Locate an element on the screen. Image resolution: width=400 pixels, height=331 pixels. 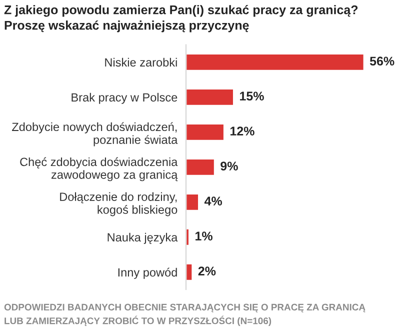
y-tick-label: Inny powód is located at coordinates (147, 273).